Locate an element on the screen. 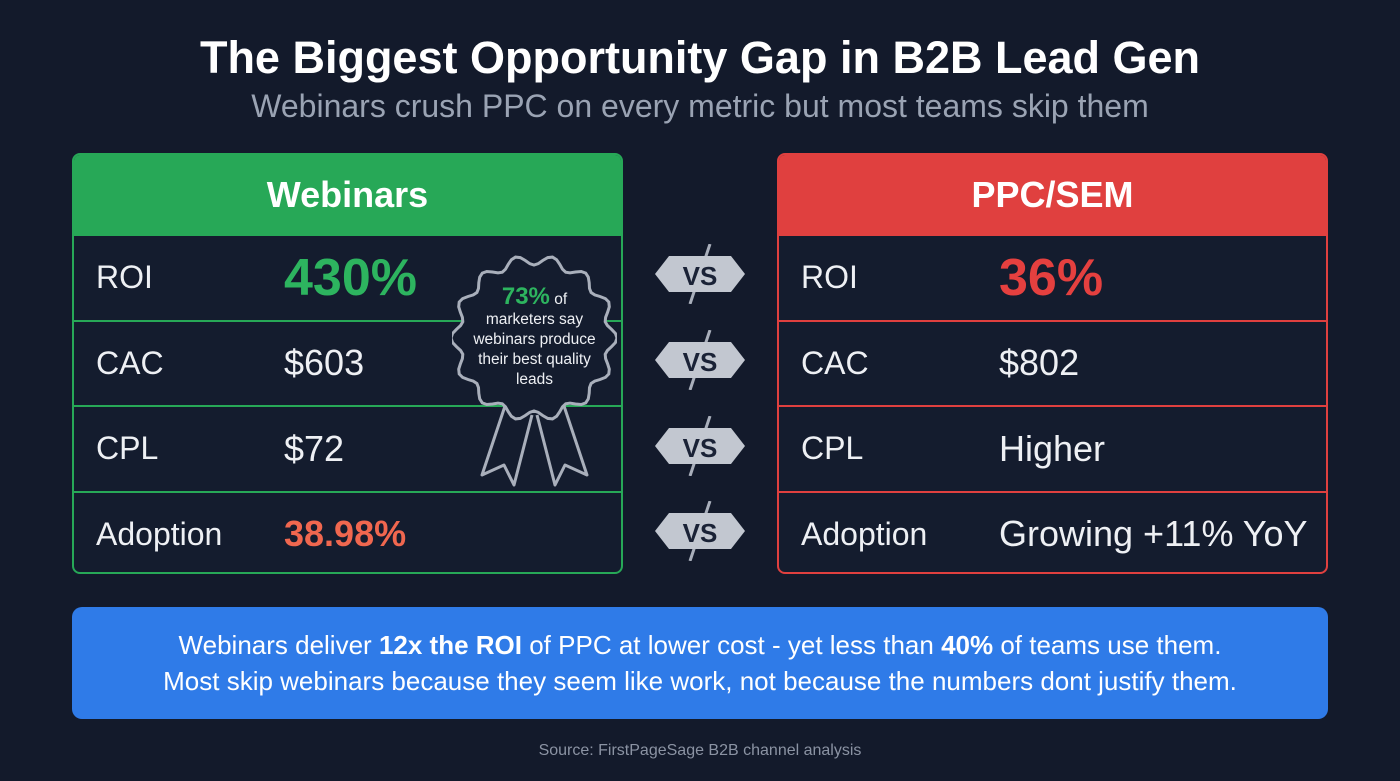  table-row: ROI 430% is located at coordinates (347, 277).